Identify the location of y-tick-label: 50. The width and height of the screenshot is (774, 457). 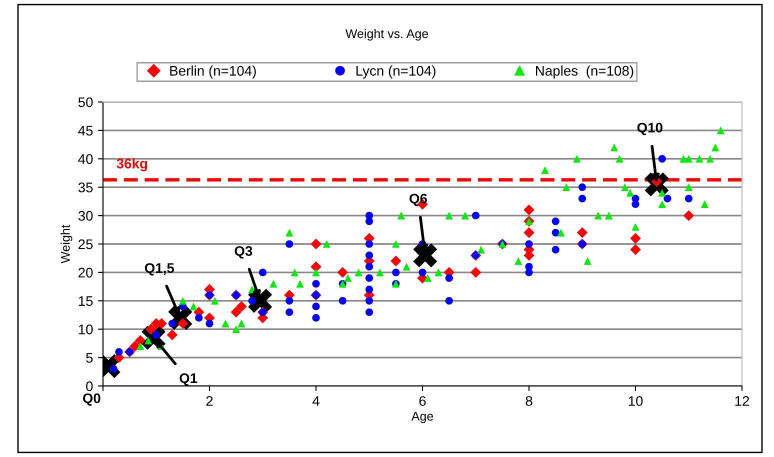
(85, 102).